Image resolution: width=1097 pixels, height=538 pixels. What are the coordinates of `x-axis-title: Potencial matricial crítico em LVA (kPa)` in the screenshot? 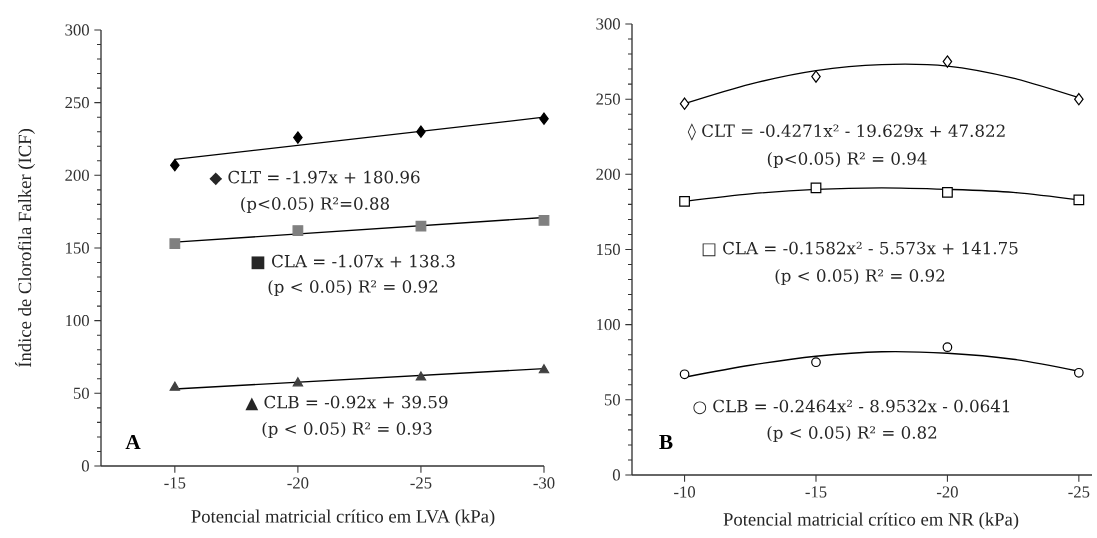 It's located at (343, 518).